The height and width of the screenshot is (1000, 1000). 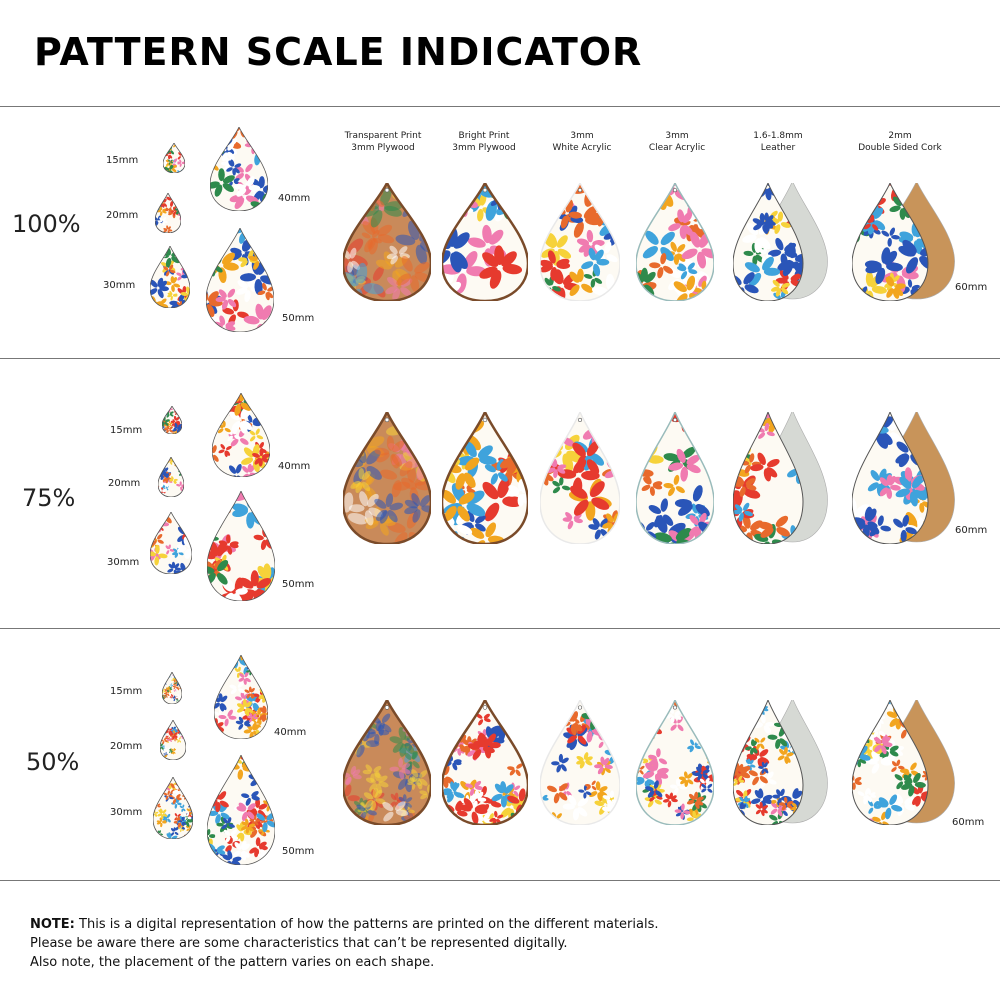 What do you see at coordinates (338, 52) in the screenshot?
I see `page-title: PATTERN SCALE INDICATOR` at bounding box center [338, 52].